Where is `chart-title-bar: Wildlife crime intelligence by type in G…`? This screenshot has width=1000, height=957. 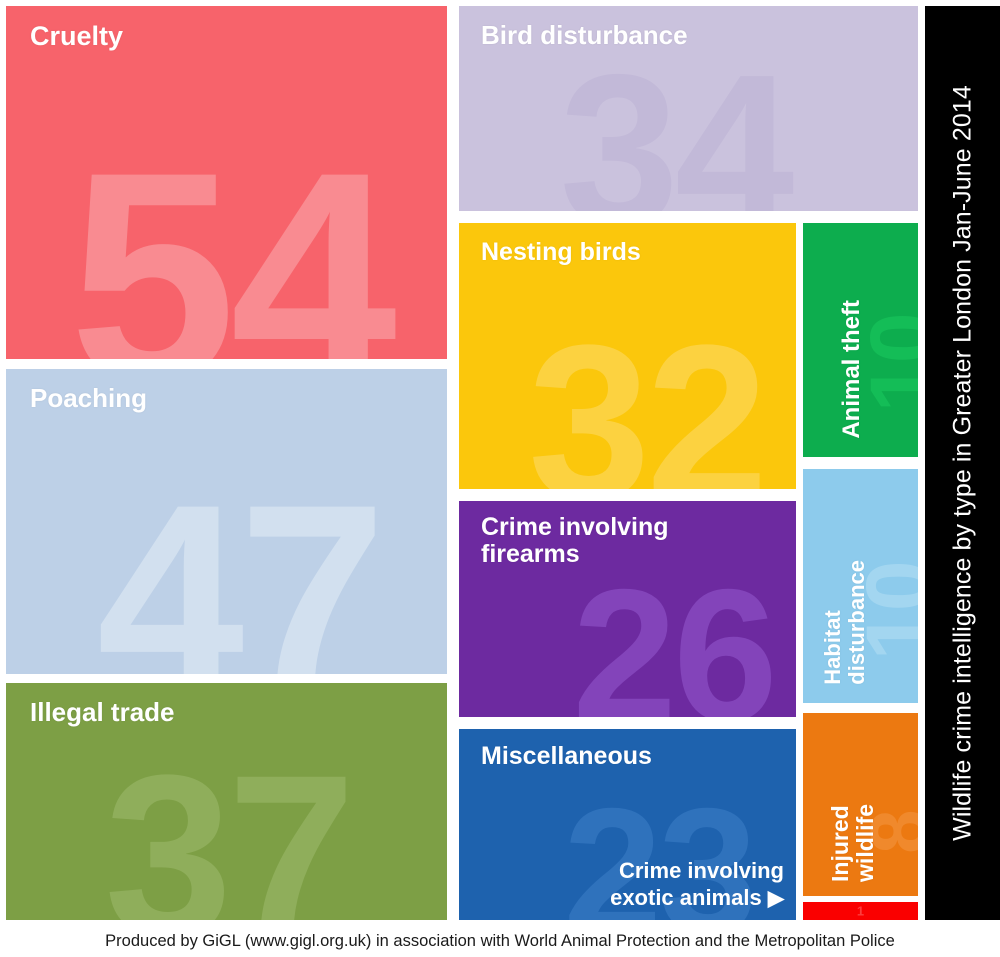 chart-title-bar: Wildlife crime intelligence by type in G… is located at coordinates (962, 463).